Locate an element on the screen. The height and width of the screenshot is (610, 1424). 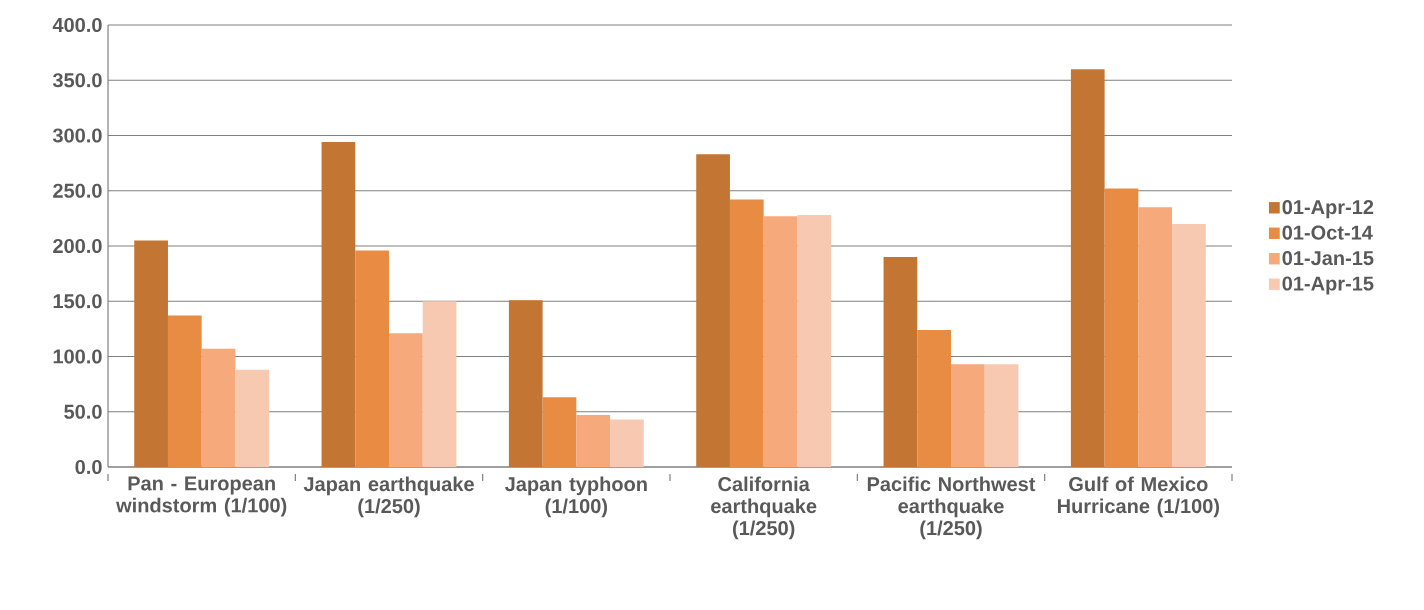
y-tick-label: 50.0 is located at coordinates (83, 411).